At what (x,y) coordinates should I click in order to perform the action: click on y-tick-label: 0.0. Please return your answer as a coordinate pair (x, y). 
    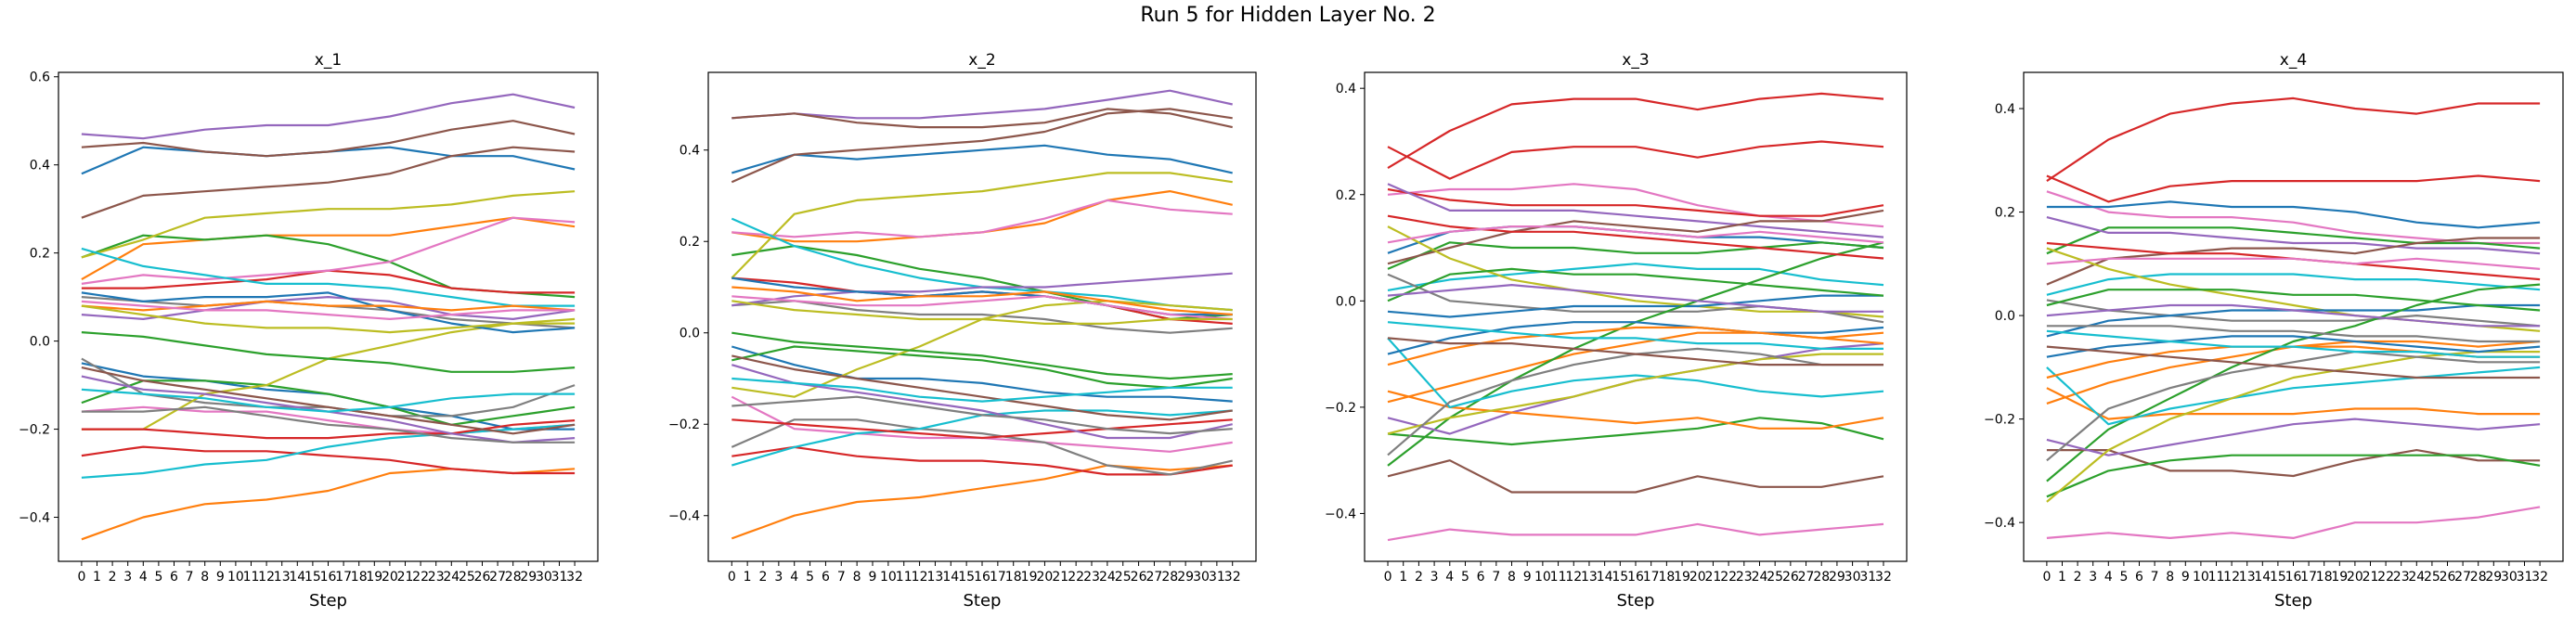
    Looking at the image, I should click on (690, 334).